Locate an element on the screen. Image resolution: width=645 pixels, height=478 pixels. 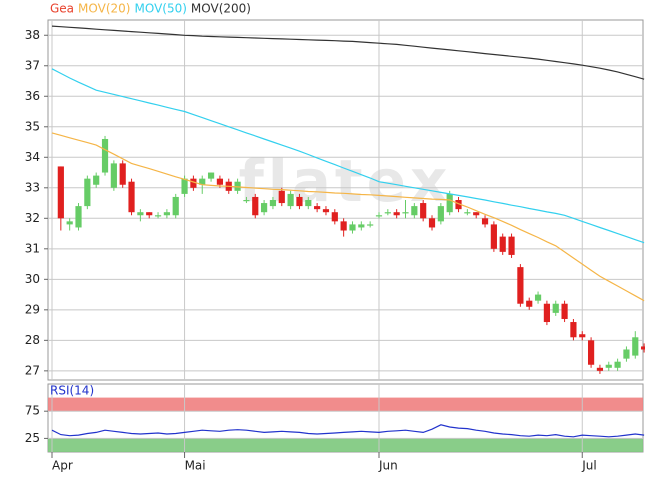
y-tick-label: 27 is located at coordinates (32, 370).